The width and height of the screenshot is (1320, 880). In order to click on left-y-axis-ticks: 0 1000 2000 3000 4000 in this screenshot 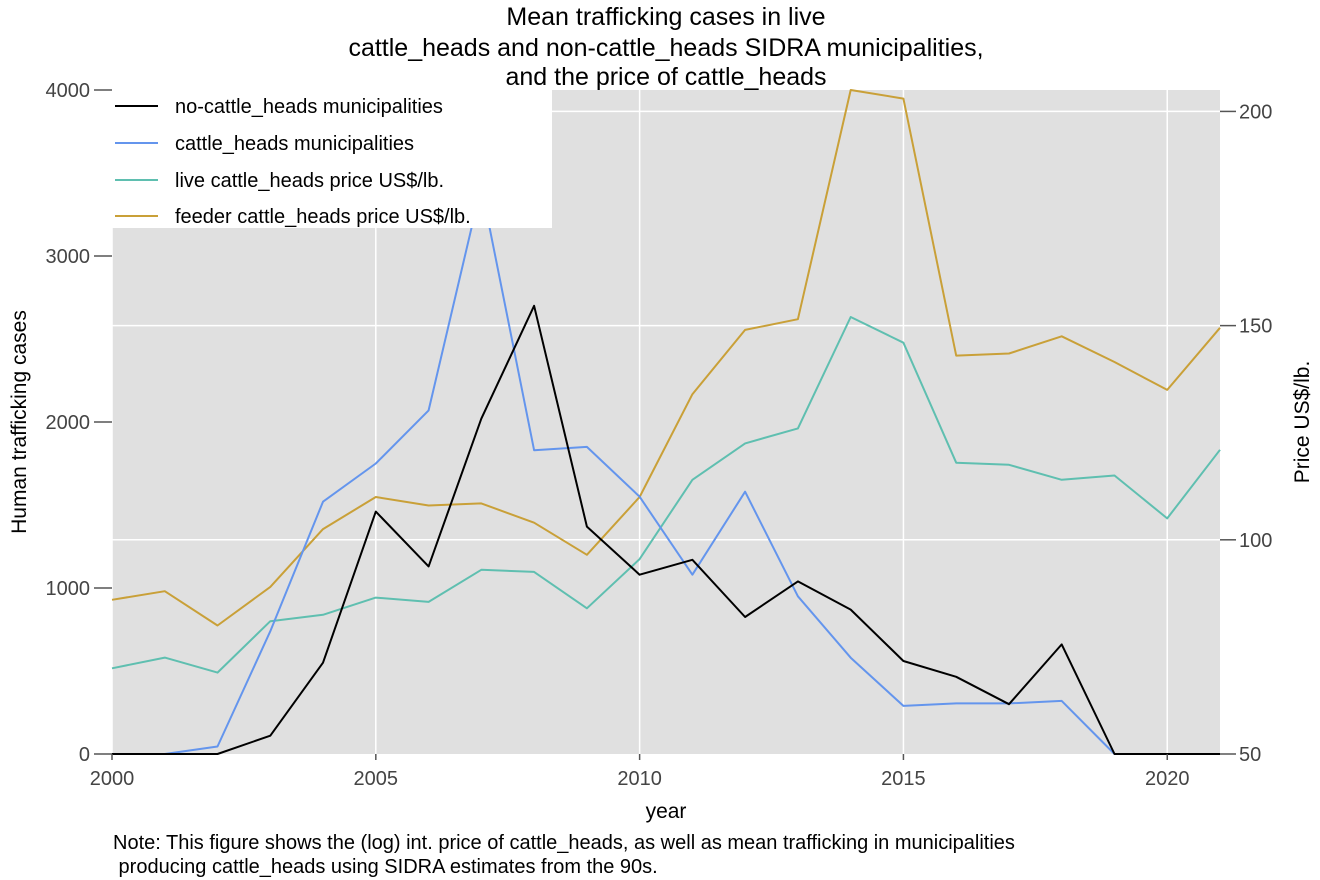, I will do `click(79, 423)`.